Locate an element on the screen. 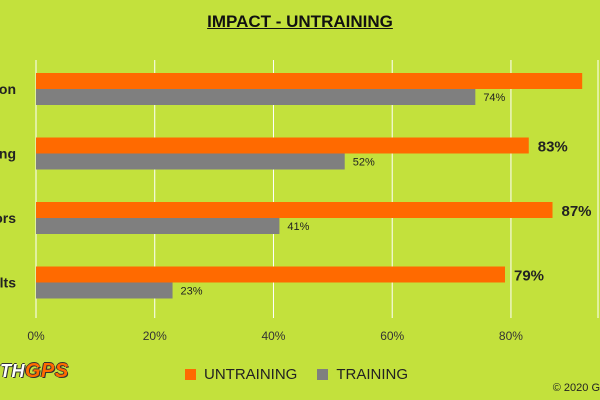 This screenshot has width=600, height=400. logo-text-a: TH is located at coordinates (12, 371).